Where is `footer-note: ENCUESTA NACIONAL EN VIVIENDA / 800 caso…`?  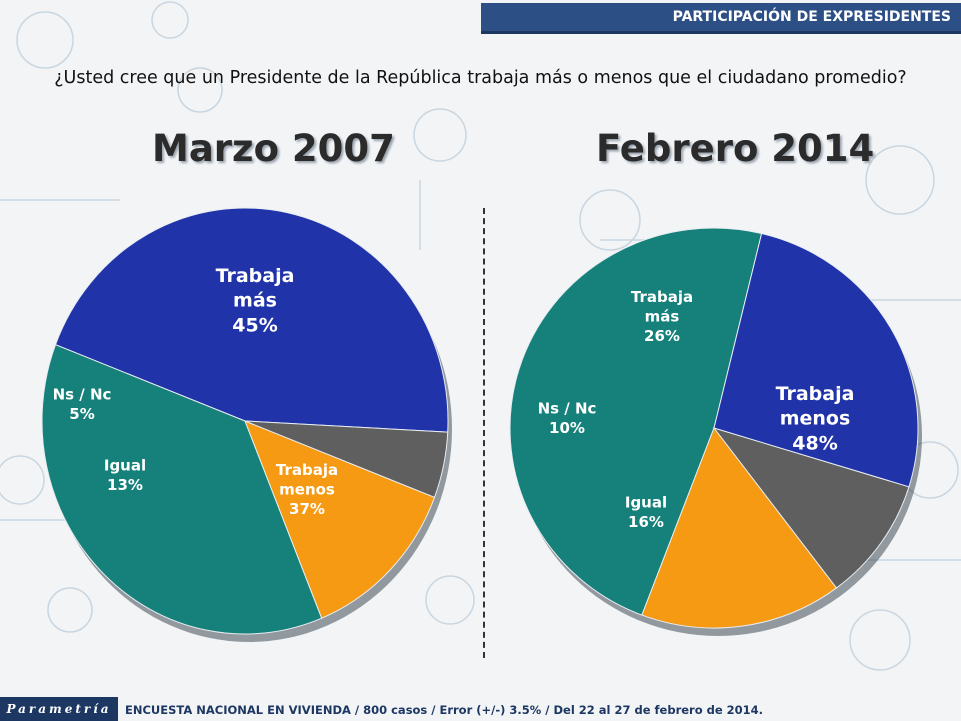
footer-note: ENCUESTA NACIONAL EN VIVIENDA / 800 caso… is located at coordinates (444, 710).